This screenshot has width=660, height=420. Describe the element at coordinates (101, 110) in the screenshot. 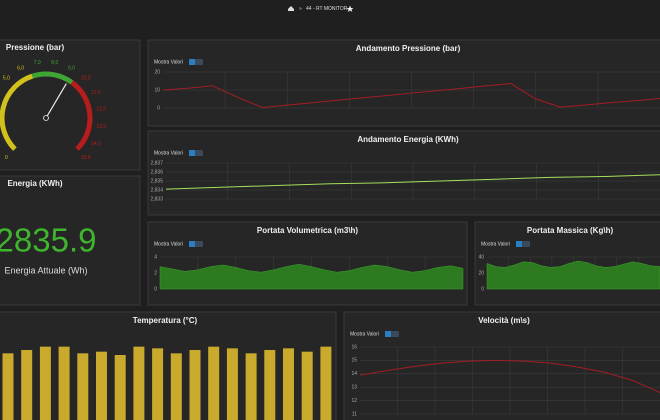

I see `gauge-tick-label: 12,0` at that location.